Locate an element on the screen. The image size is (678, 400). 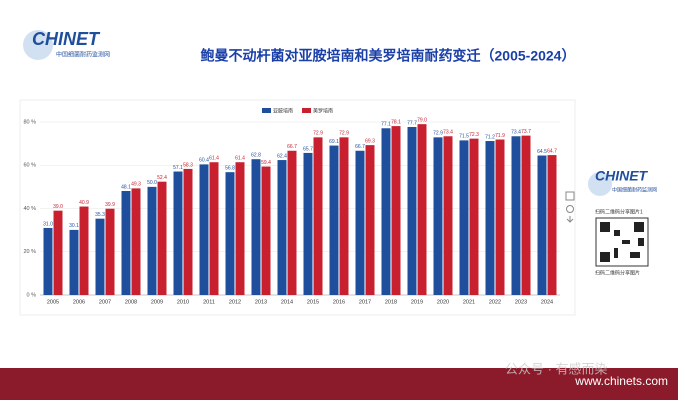
value-label: 69.3 is located at coordinates (370, 141).